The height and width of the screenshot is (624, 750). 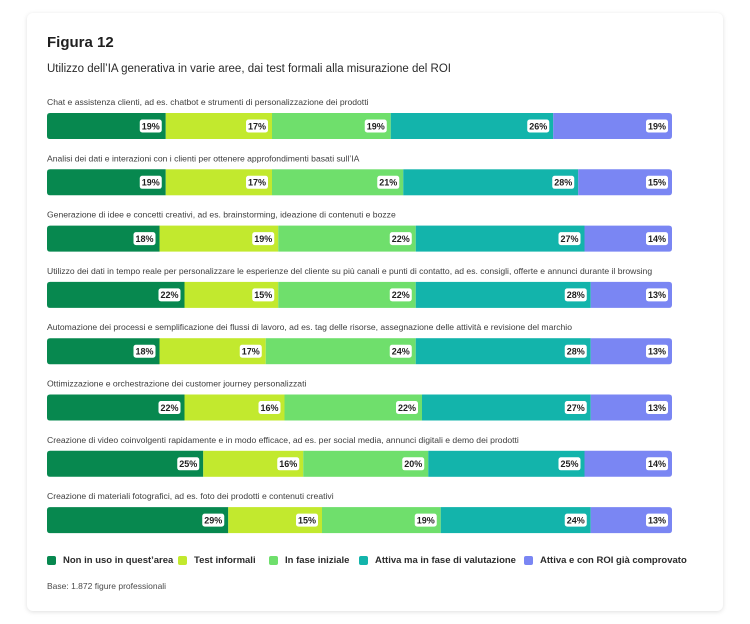 What do you see at coordinates (613, 560) in the screenshot?
I see `legend-label: Attiva e con ROI già comprovato` at bounding box center [613, 560].